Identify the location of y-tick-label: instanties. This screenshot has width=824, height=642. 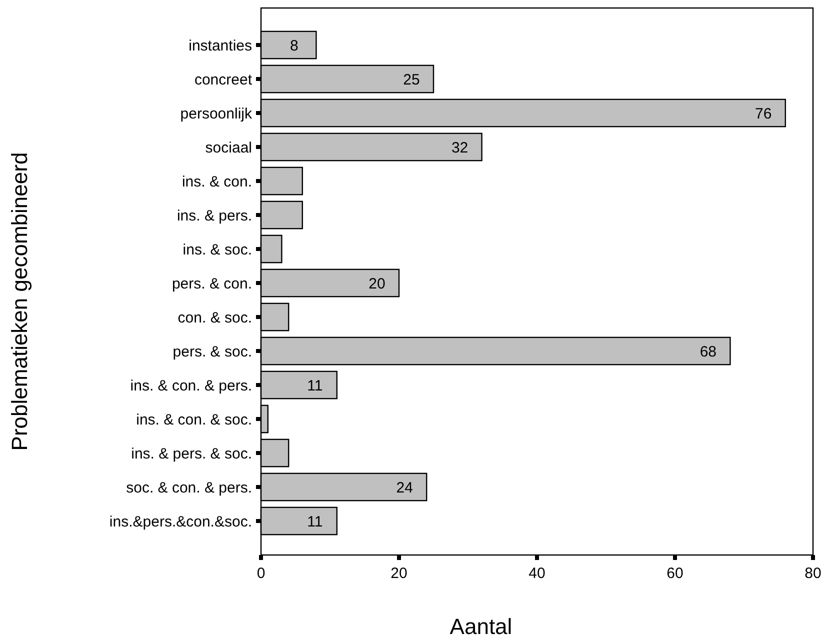
(220, 45).